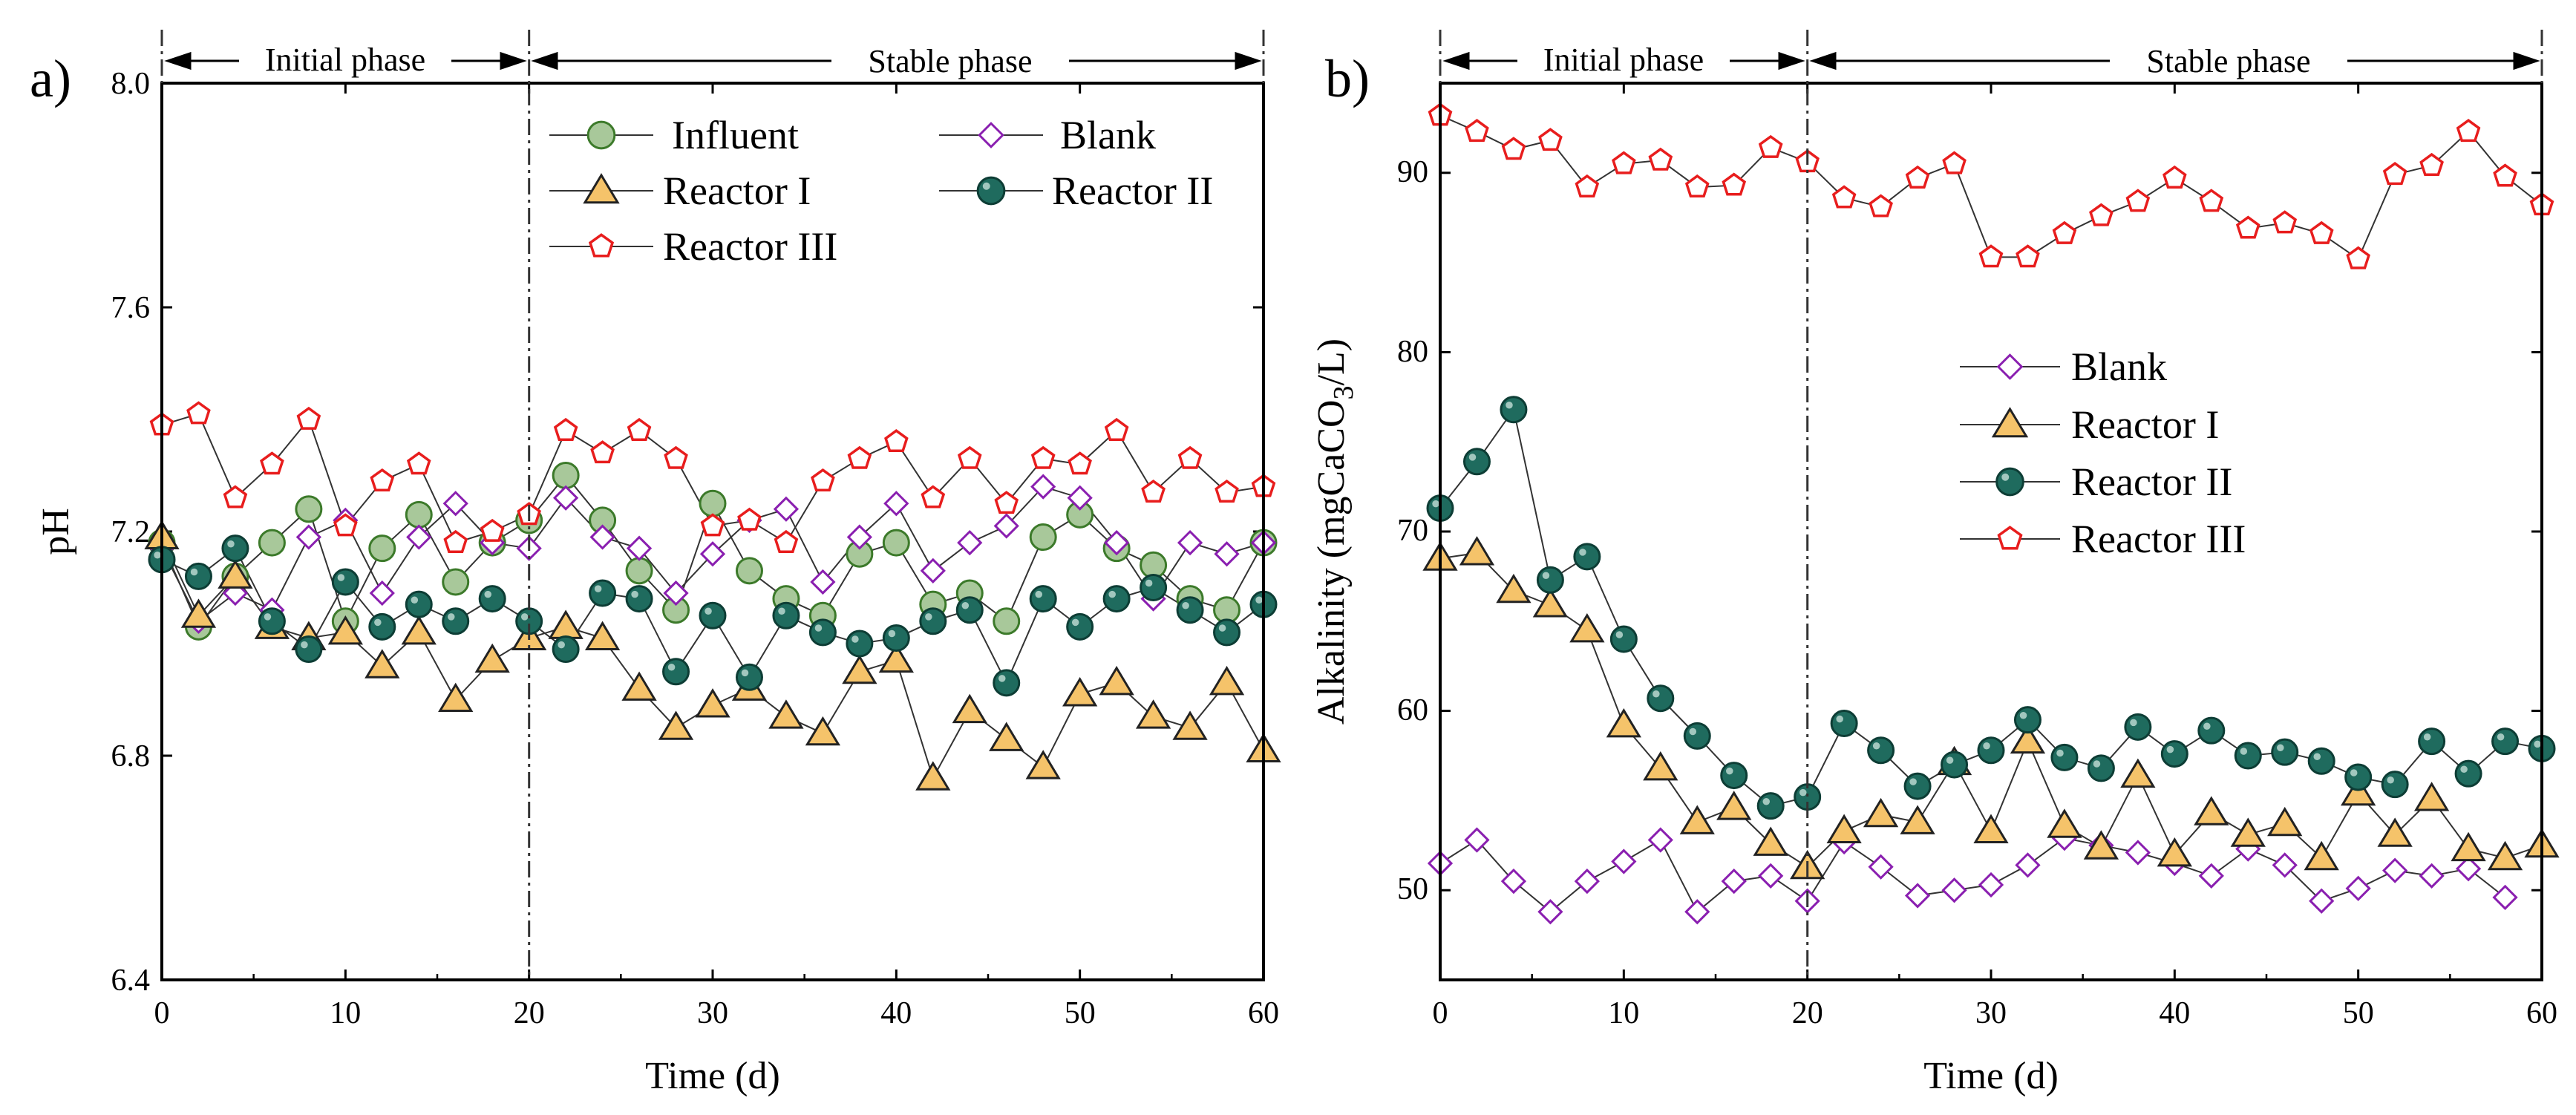 The image size is (2576, 1115). What do you see at coordinates (1412, 889) in the screenshot?
I see `y-tick-label: 50` at bounding box center [1412, 889].